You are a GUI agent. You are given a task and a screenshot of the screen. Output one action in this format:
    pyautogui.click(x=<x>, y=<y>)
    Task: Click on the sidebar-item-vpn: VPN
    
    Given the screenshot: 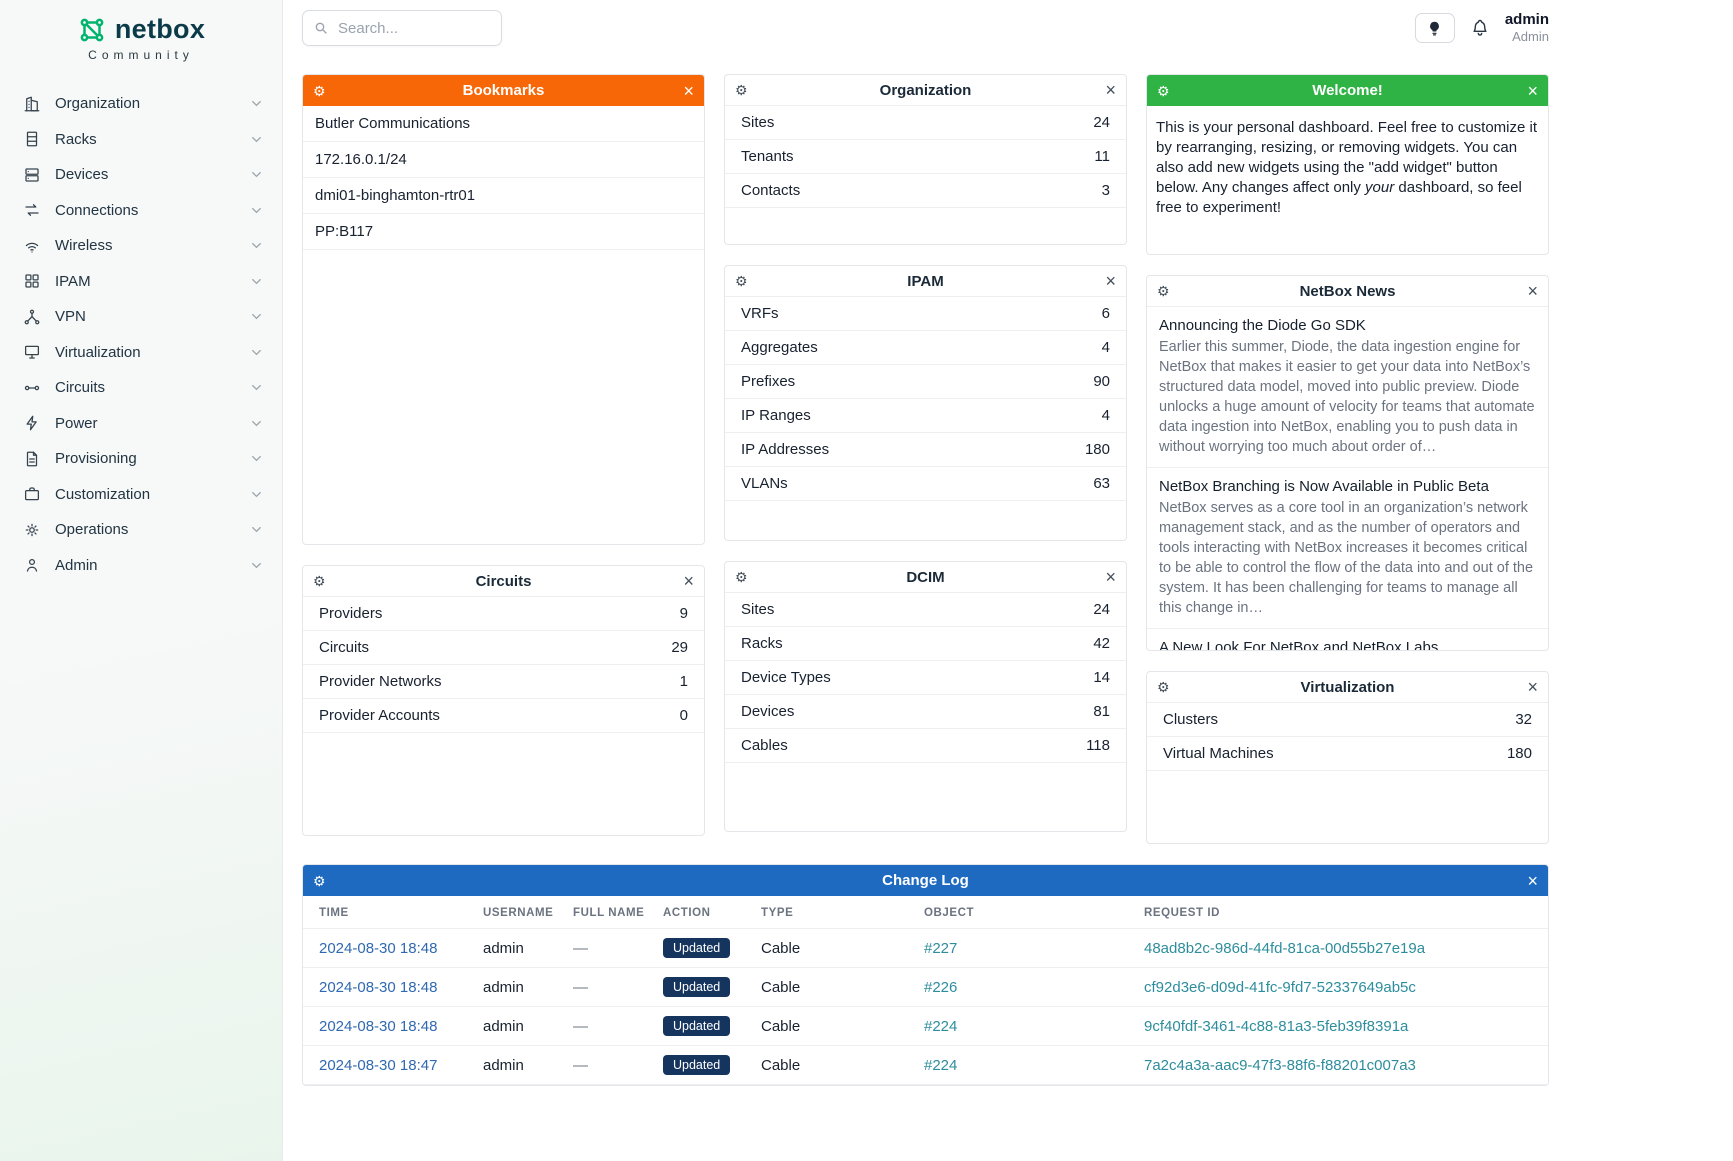 What is the action you would take?
    pyautogui.click(x=141, y=317)
    